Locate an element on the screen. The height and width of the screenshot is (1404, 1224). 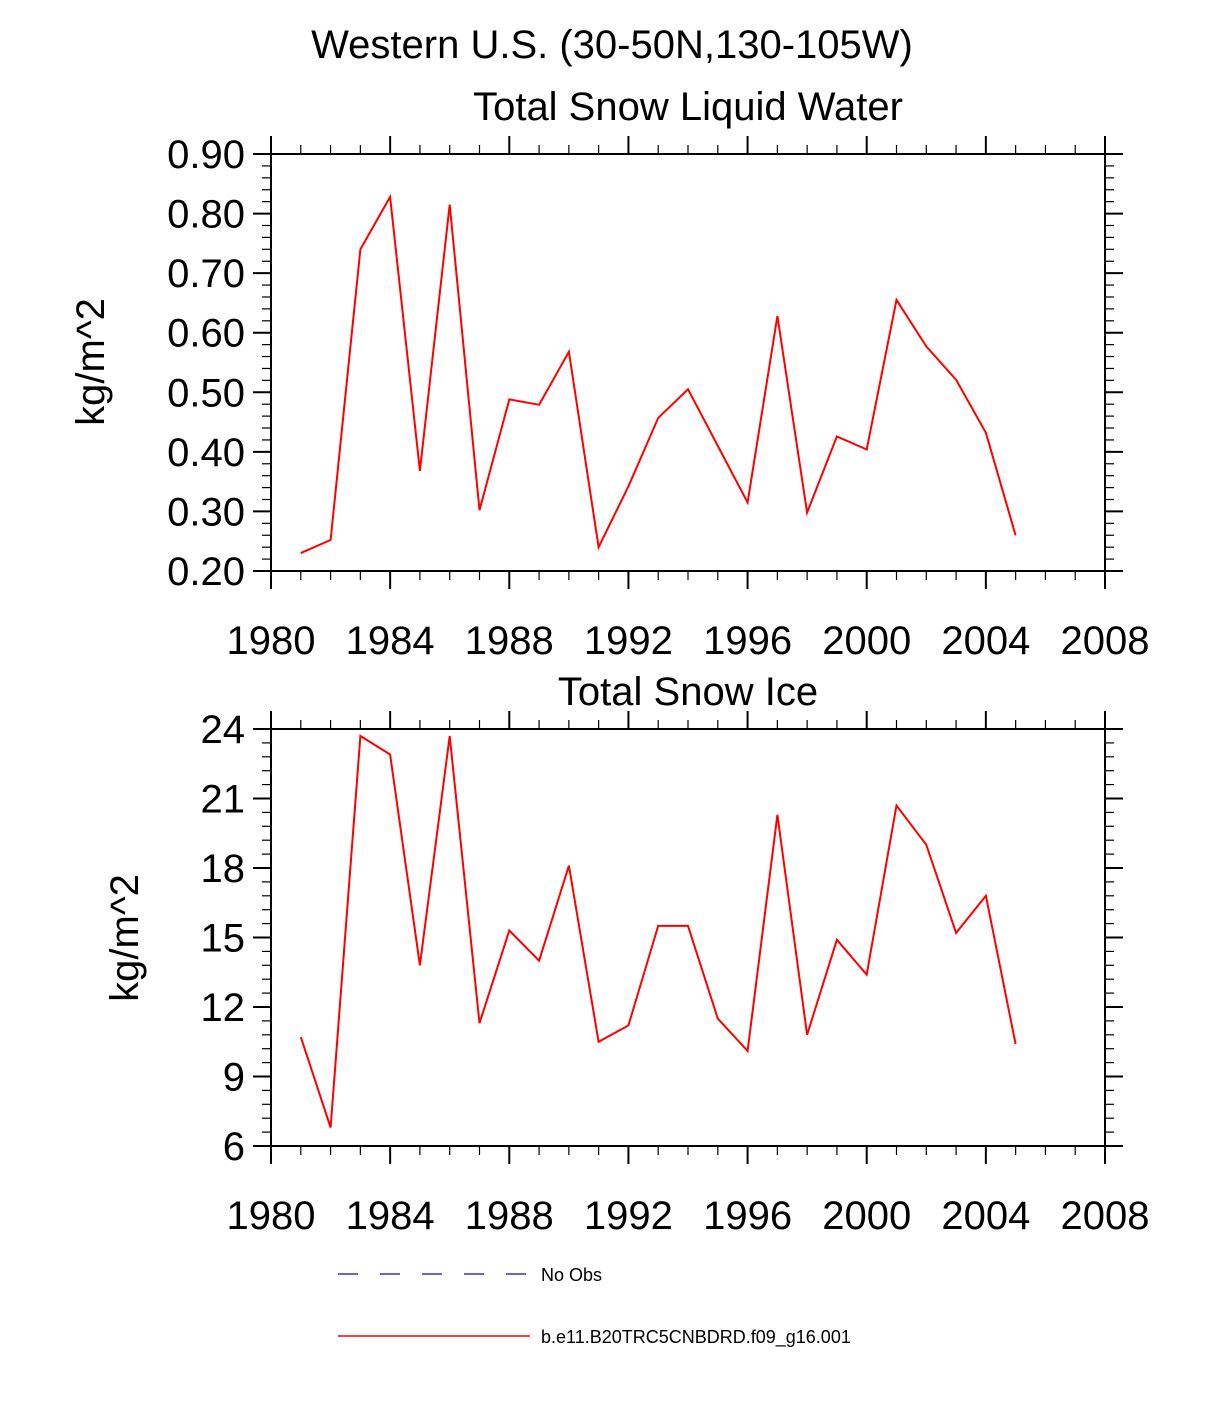
y-tick-label: 18 is located at coordinates (223, 869).